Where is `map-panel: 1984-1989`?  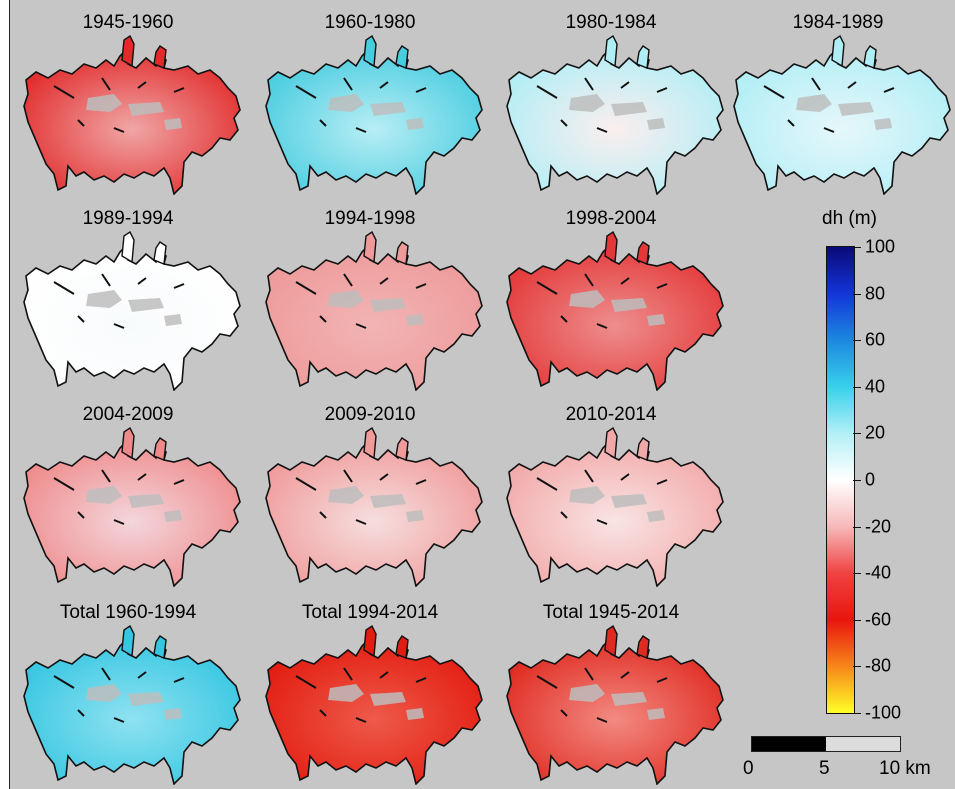 map-panel: 1984-1989 is located at coordinates (838, 97).